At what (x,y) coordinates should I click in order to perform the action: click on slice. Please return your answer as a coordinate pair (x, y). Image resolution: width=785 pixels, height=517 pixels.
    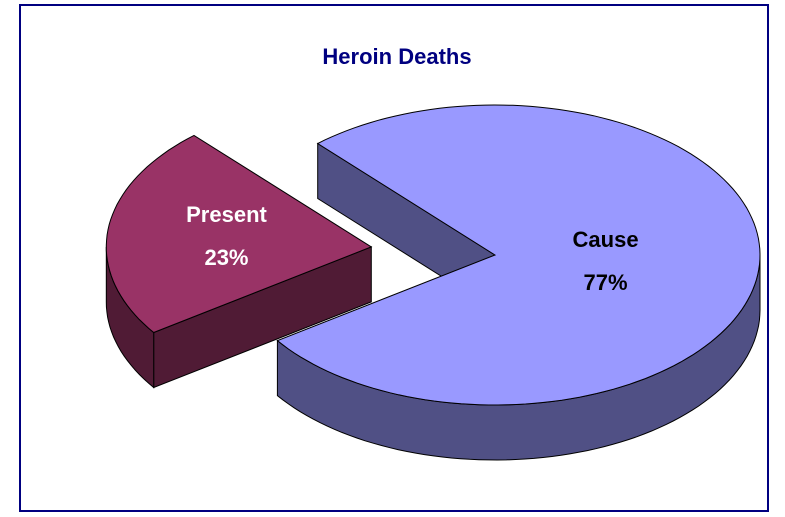
    Looking at the image, I should click on (239, 234).